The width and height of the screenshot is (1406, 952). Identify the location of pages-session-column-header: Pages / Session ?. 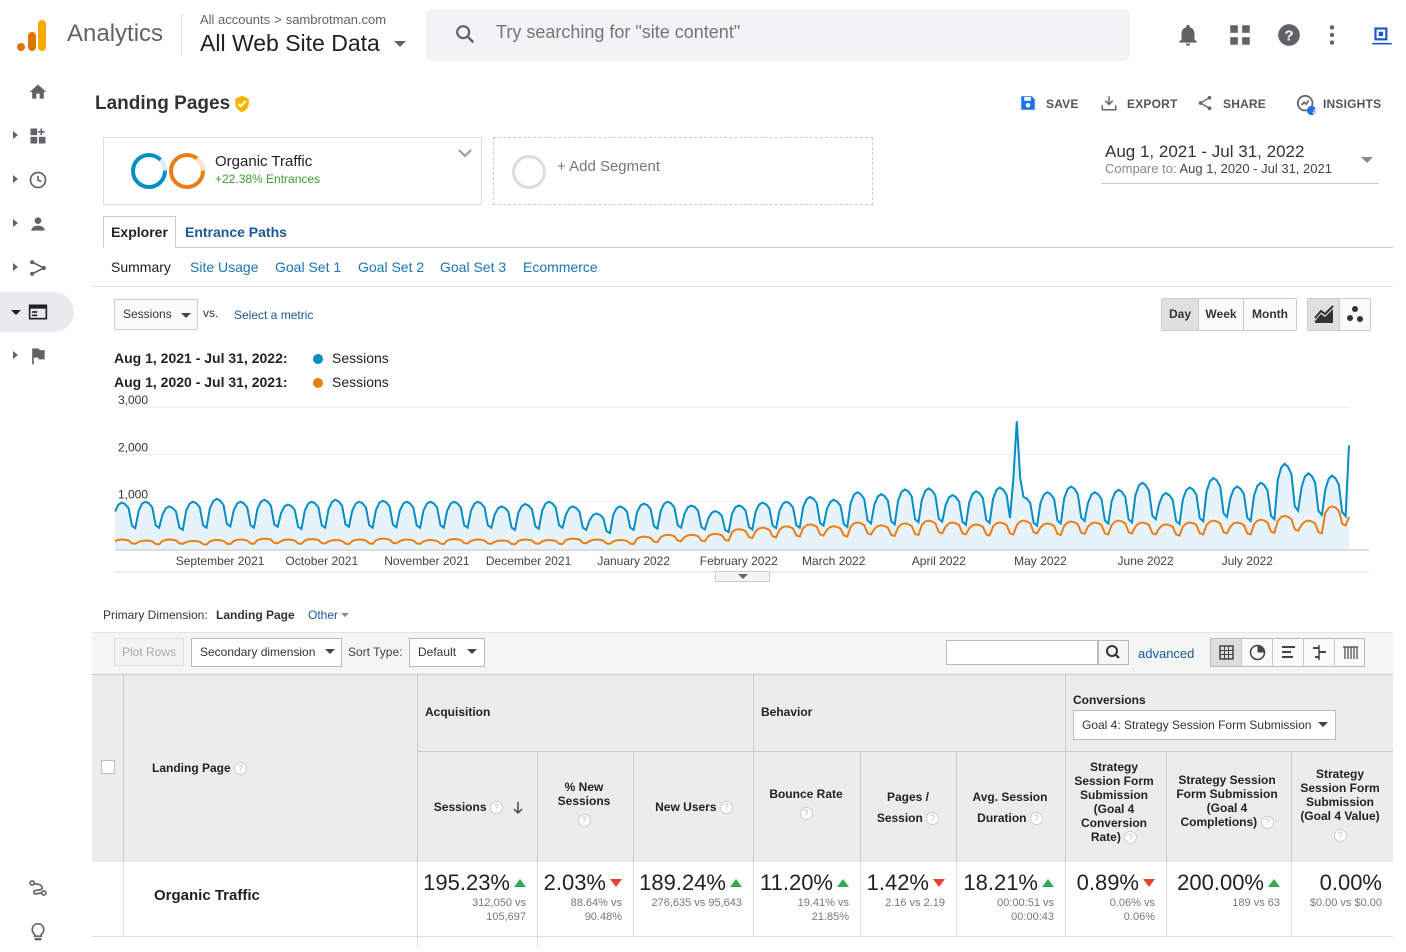
(908, 808).